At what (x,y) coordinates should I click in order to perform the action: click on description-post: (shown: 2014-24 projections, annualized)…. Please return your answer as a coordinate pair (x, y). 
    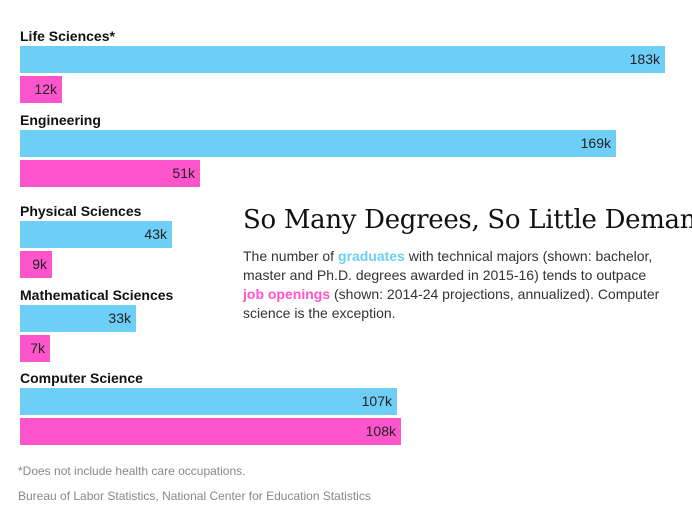
    Looking at the image, I should click on (451, 303).